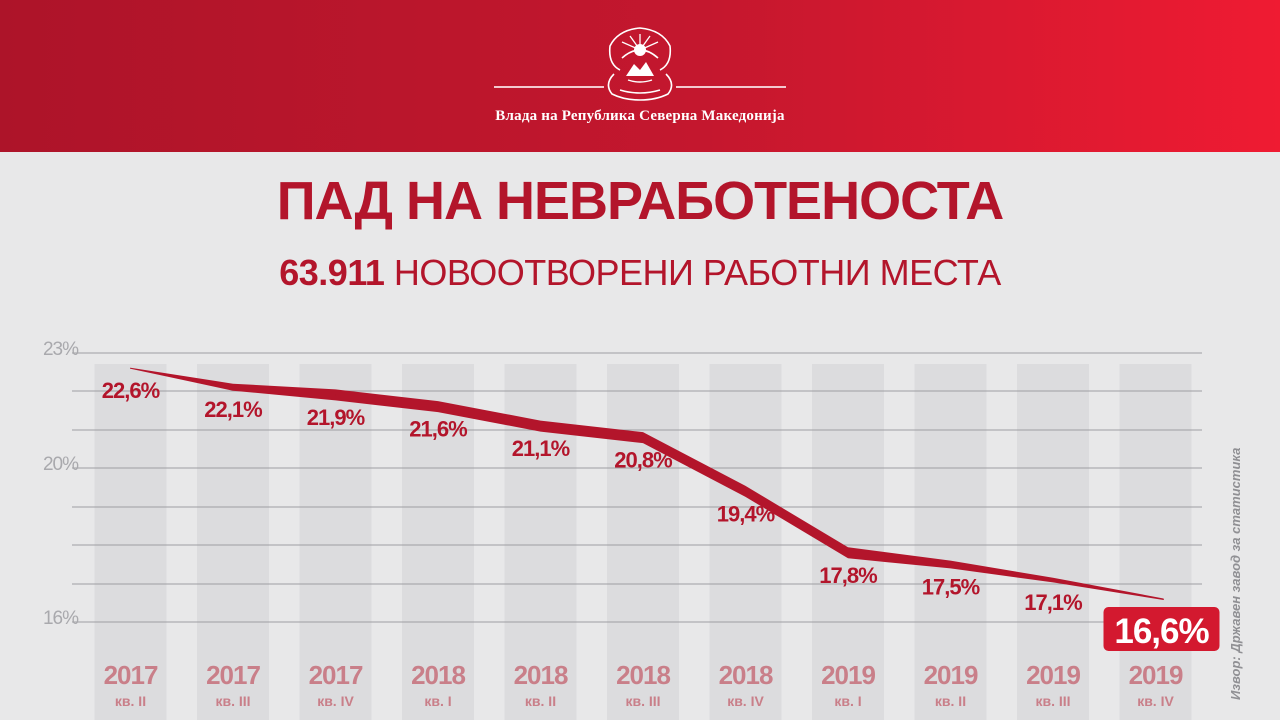 The width and height of the screenshot is (1280, 720). What do you see at coordinates (61, 618) in the screenshot?
I see `y-tick-label: 16%` at bounding box center [61, 618].